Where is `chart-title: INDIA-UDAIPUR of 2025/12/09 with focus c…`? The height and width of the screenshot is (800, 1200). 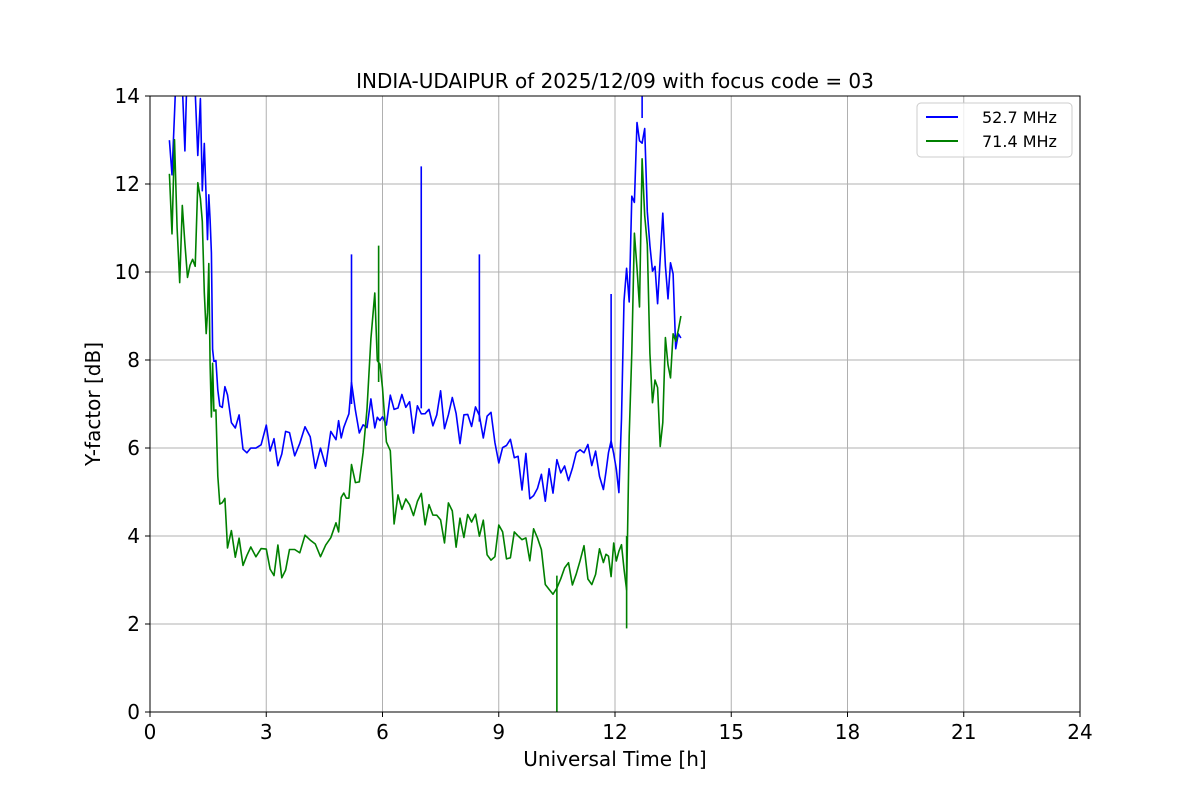 chart-title: INDIA-UDAIPUR of 2025/12/09 with focus c… is located at coordinates (615, 81).